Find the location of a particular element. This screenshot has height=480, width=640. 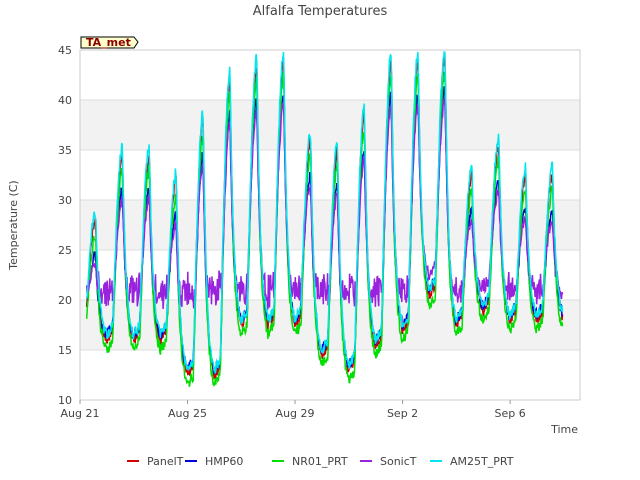

y-tick-label: 10 is located at coordinates (65, 400).